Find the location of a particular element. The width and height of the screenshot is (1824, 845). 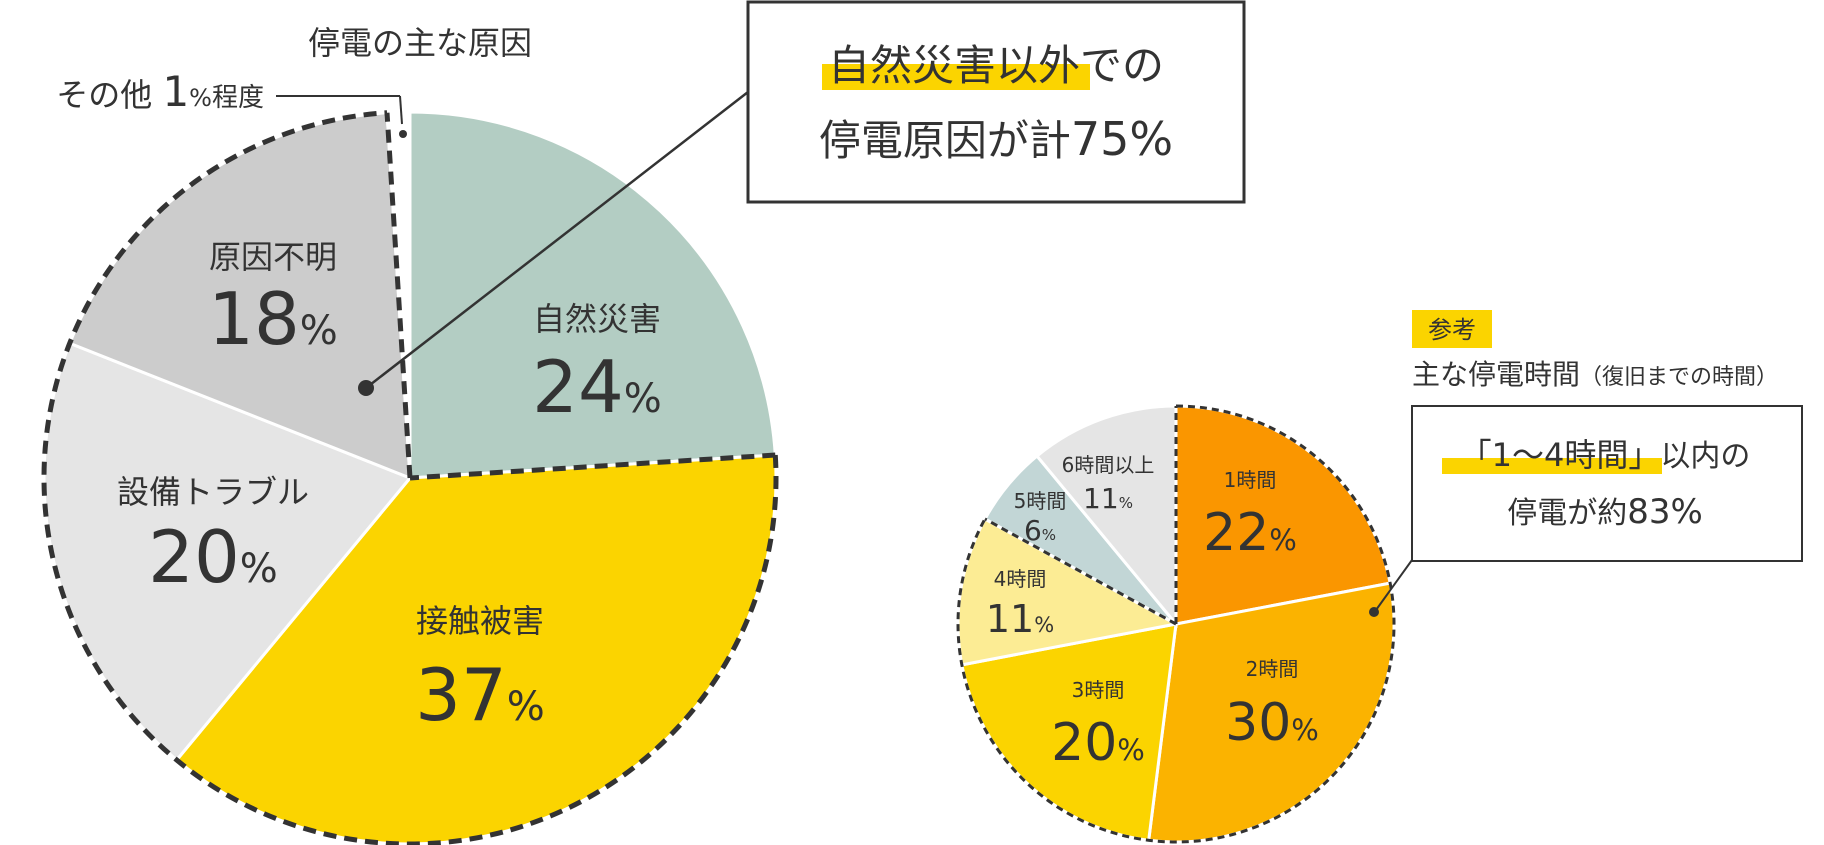

time-value-2: 20% is located at coordinates (1098, 743).